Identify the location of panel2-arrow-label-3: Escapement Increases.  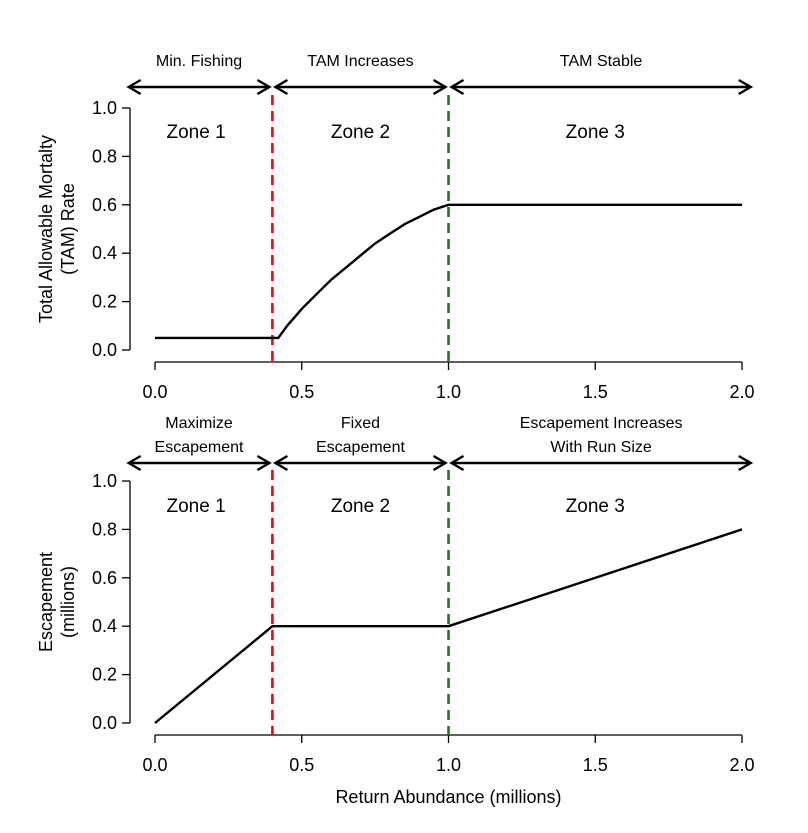
(601, 423).